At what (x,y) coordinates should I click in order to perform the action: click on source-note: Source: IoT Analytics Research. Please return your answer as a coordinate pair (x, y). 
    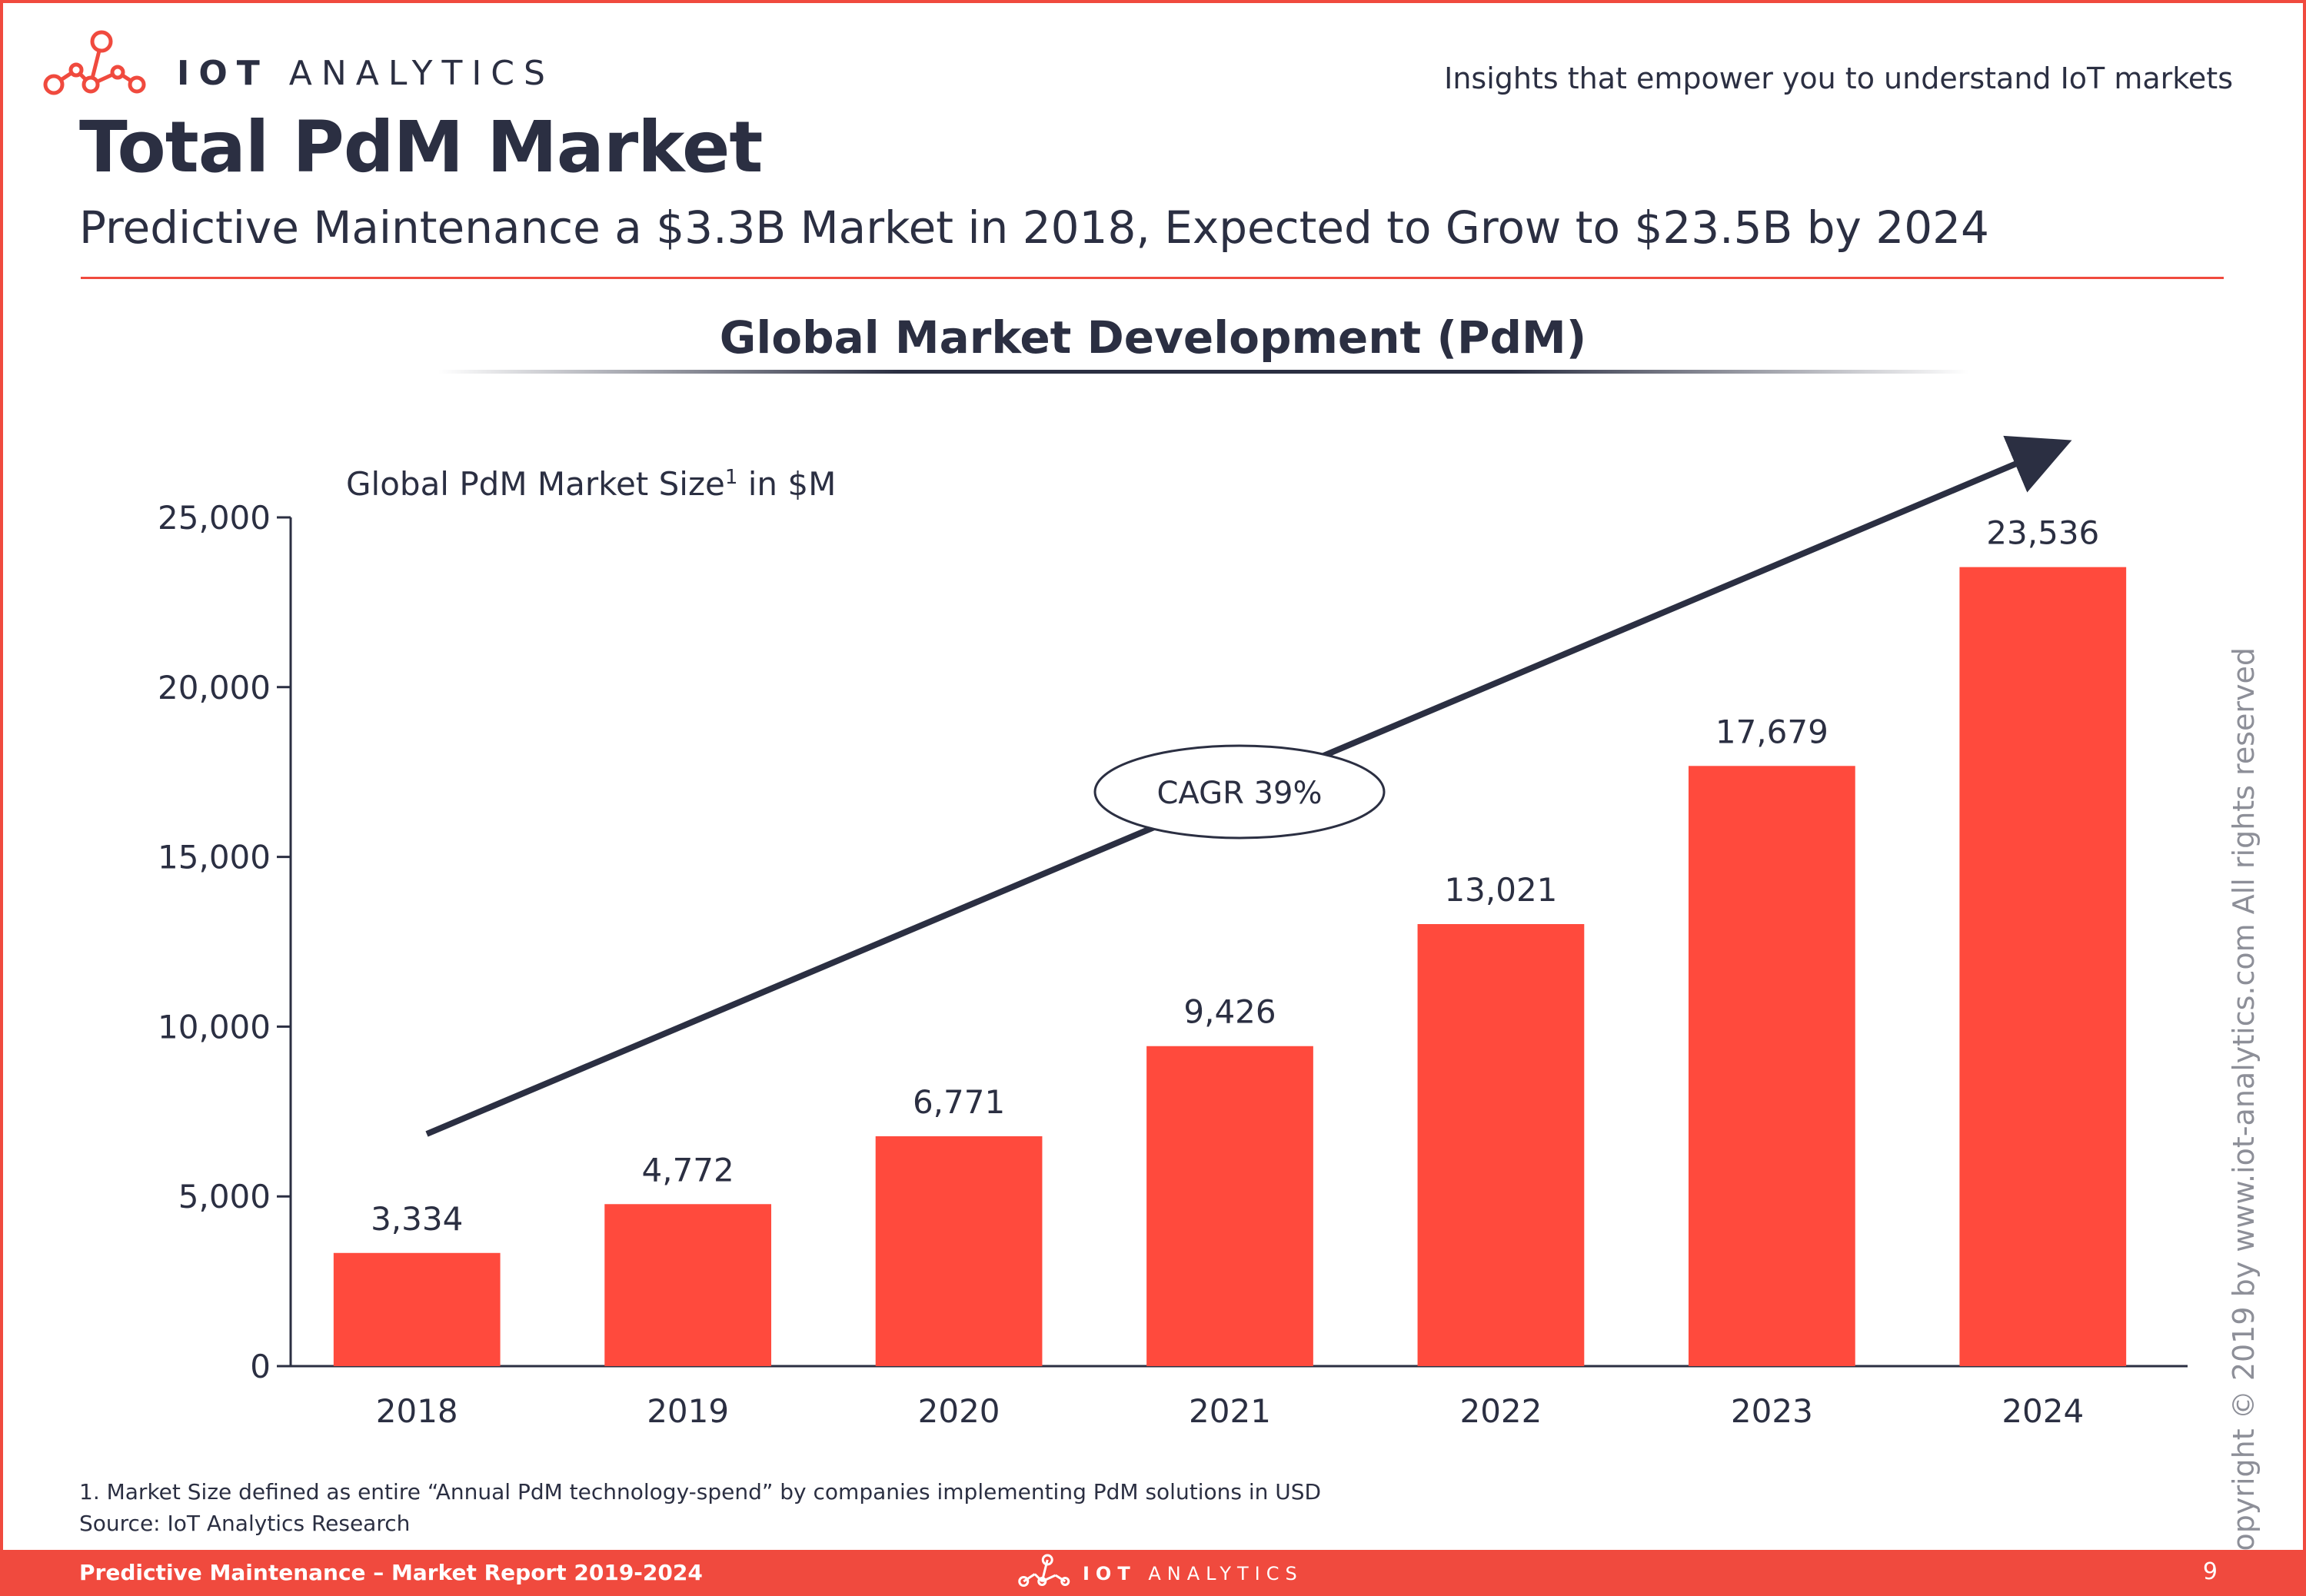
    Looking at the image, I should click on (245, 1523).